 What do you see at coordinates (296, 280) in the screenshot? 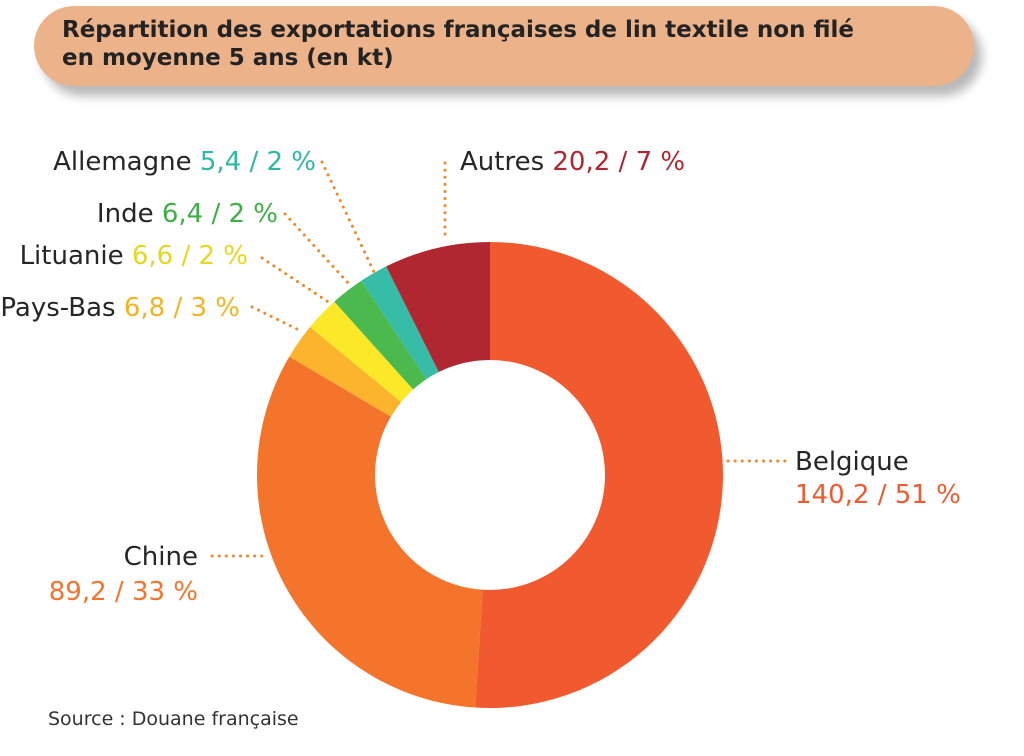
I see `leader-lituanie` at bounding box center [296, 280].